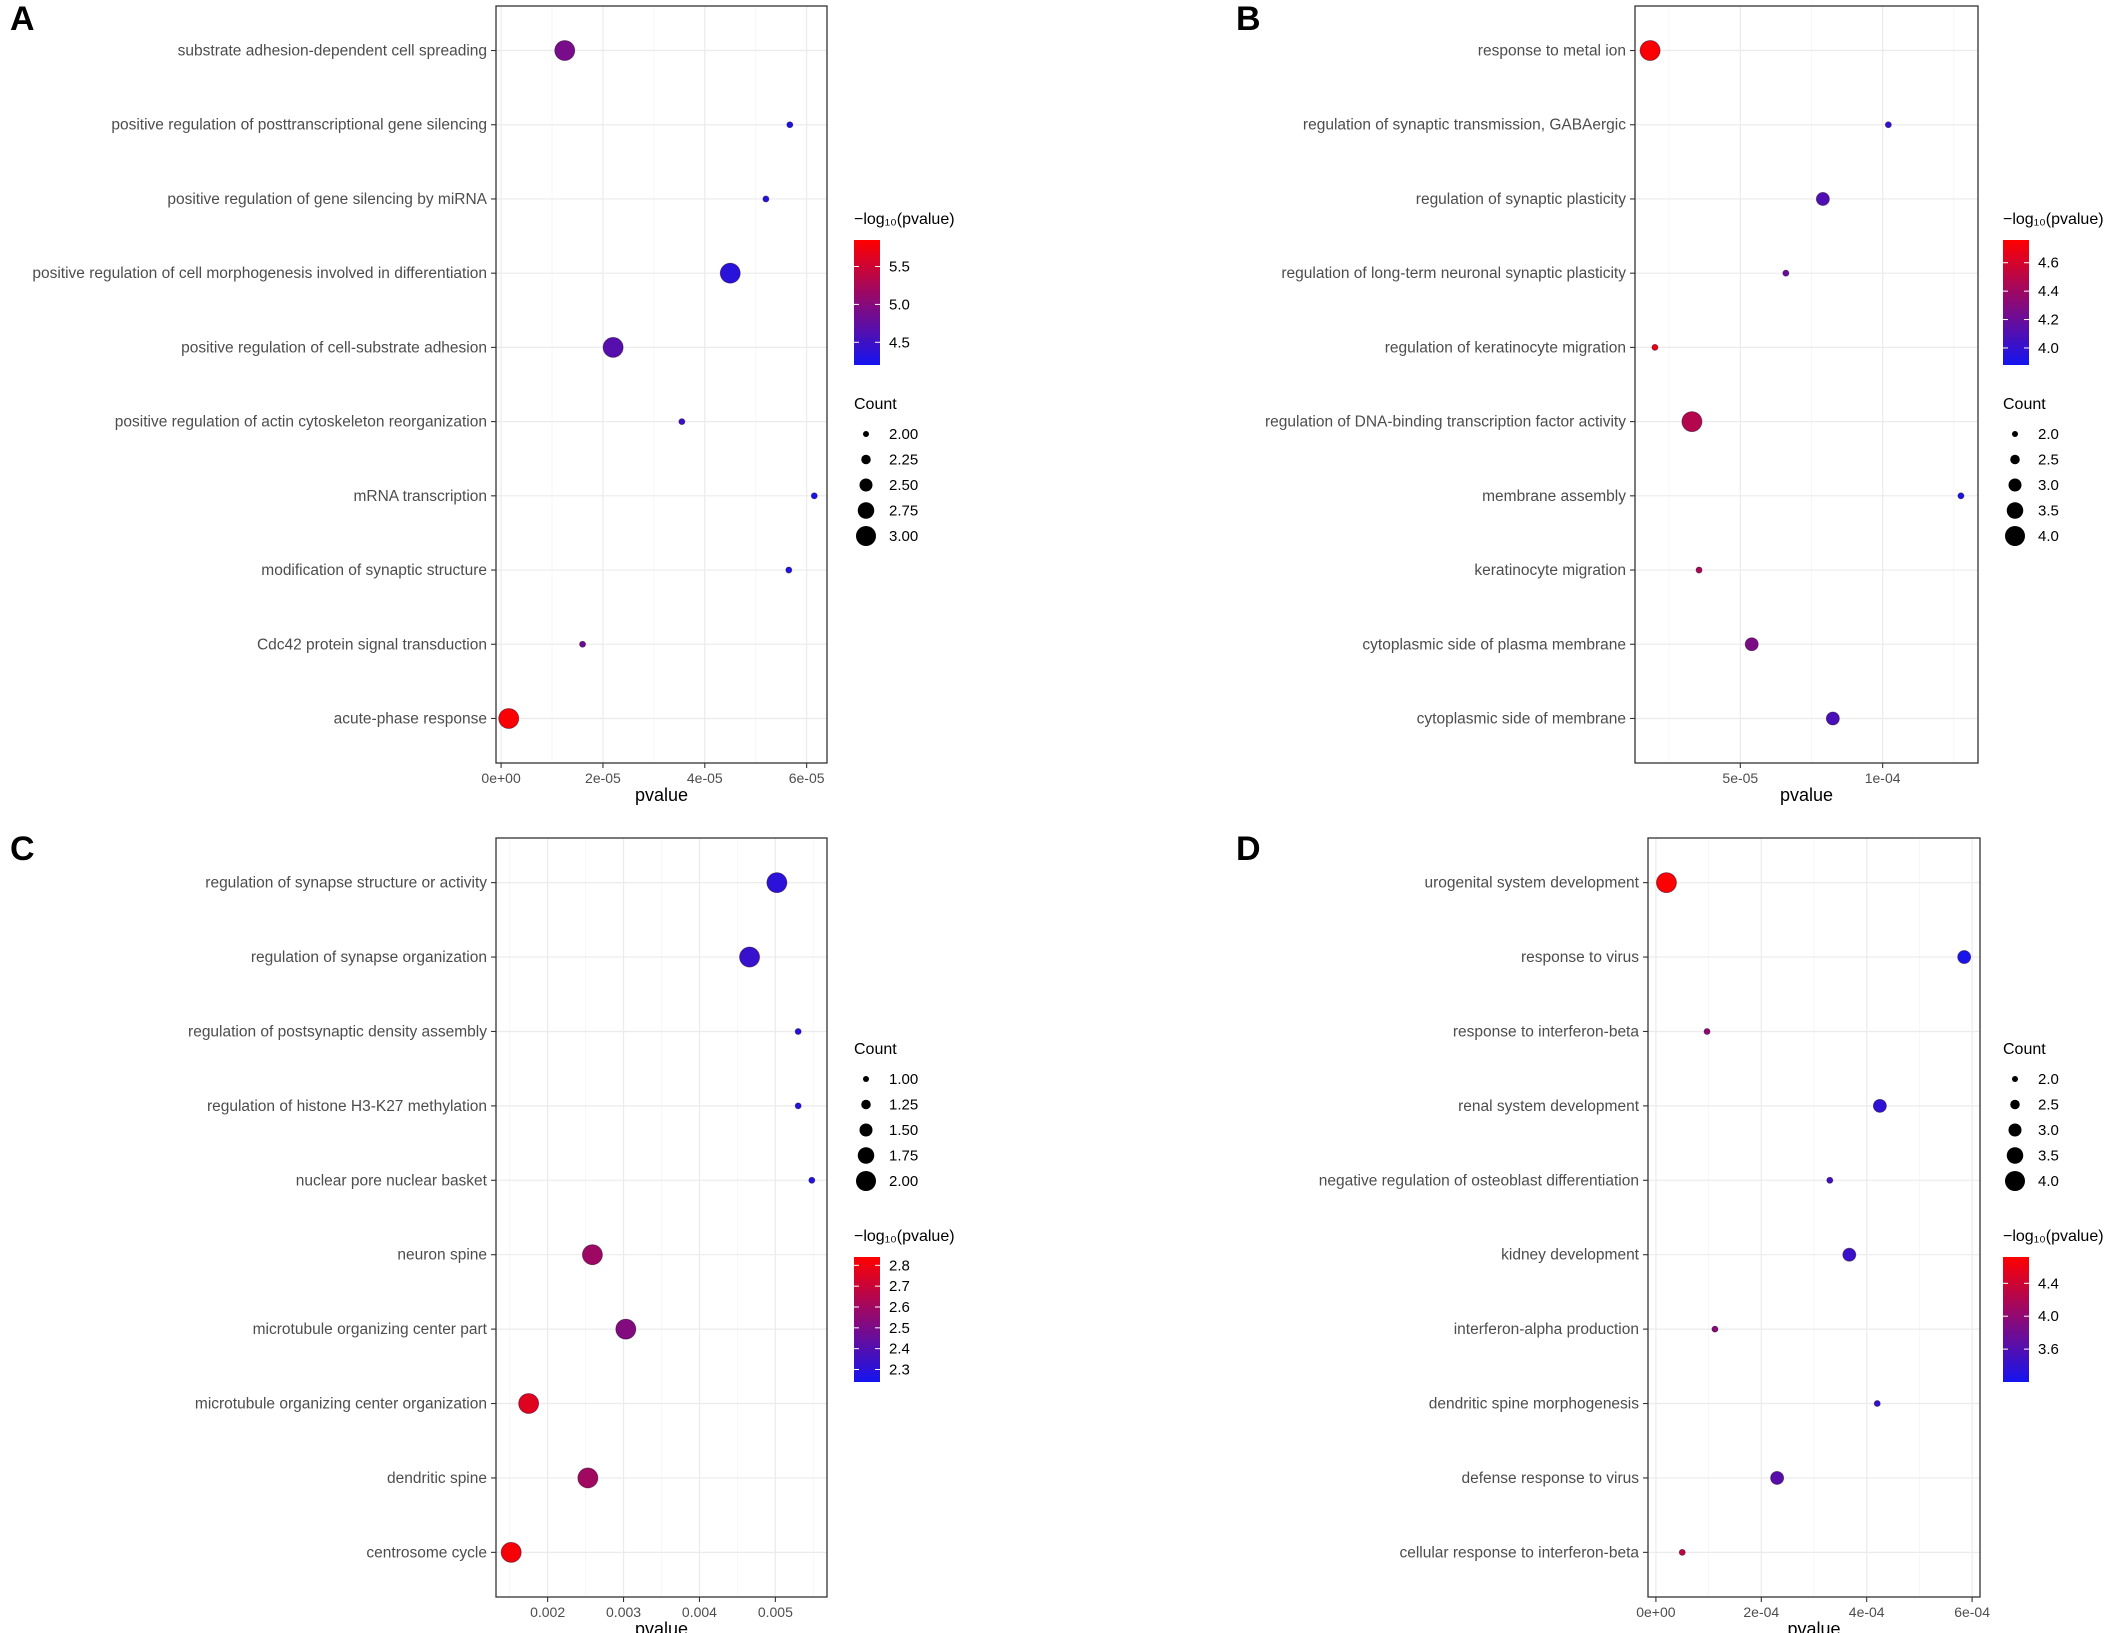 The height and width of the screenshot is (1633, 2113). Describe the element at coordinates (899, 1370) in the screenshot. I see `color-legend-label: 2.3` at that location.